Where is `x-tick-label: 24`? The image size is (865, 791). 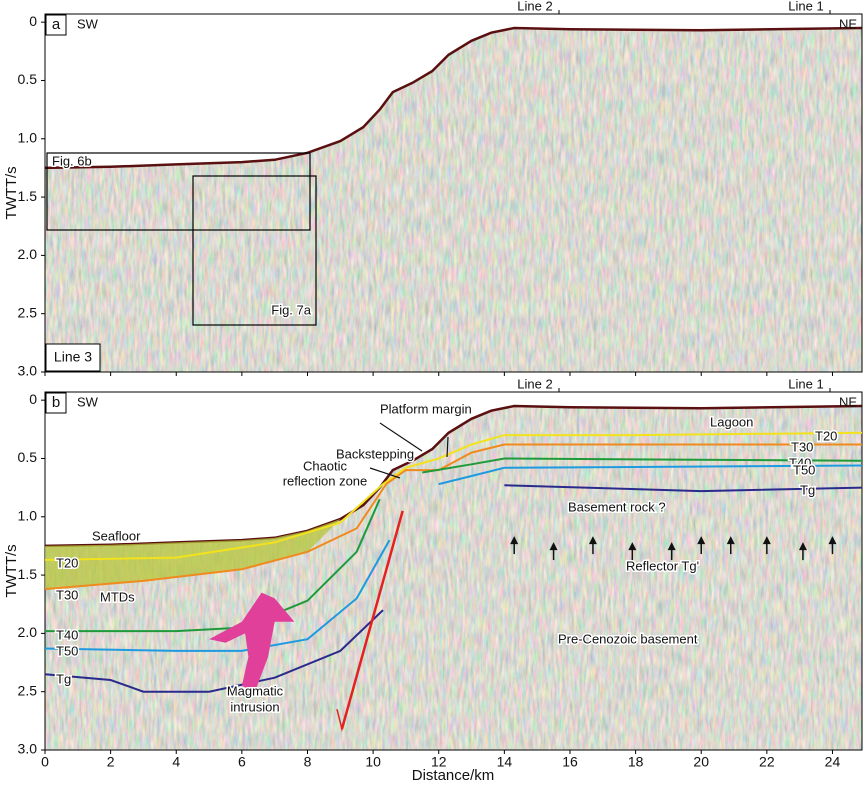 x-tick-label: 24 is located at coordinates (833, 762).